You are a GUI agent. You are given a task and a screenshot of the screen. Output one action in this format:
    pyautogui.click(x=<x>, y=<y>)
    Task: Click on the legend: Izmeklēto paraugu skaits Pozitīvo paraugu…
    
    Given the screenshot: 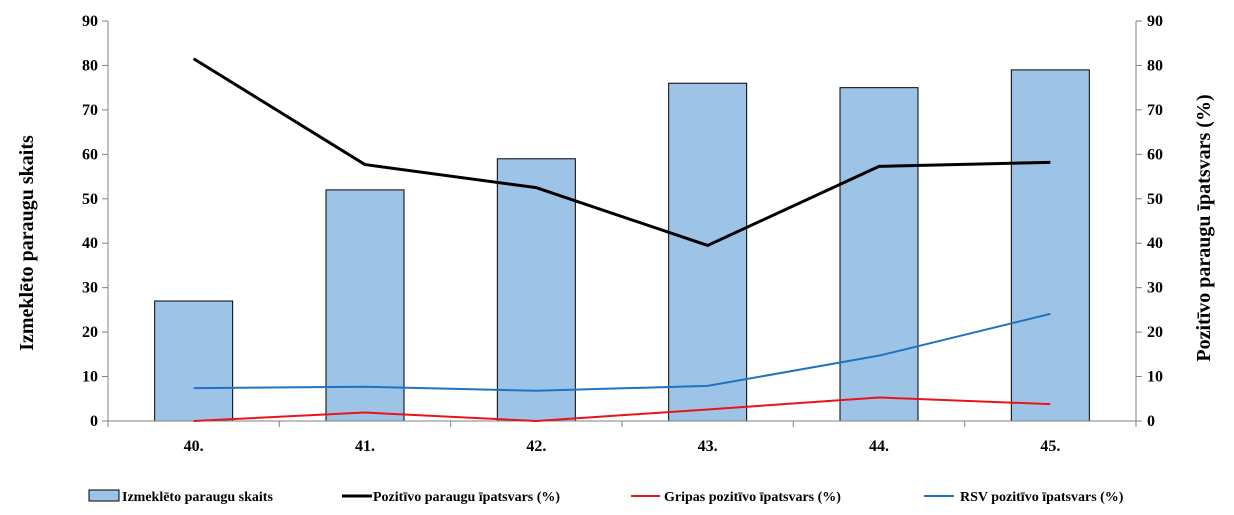 What is the action you would take?
    pyautogui.click(x=606, y=497)
    